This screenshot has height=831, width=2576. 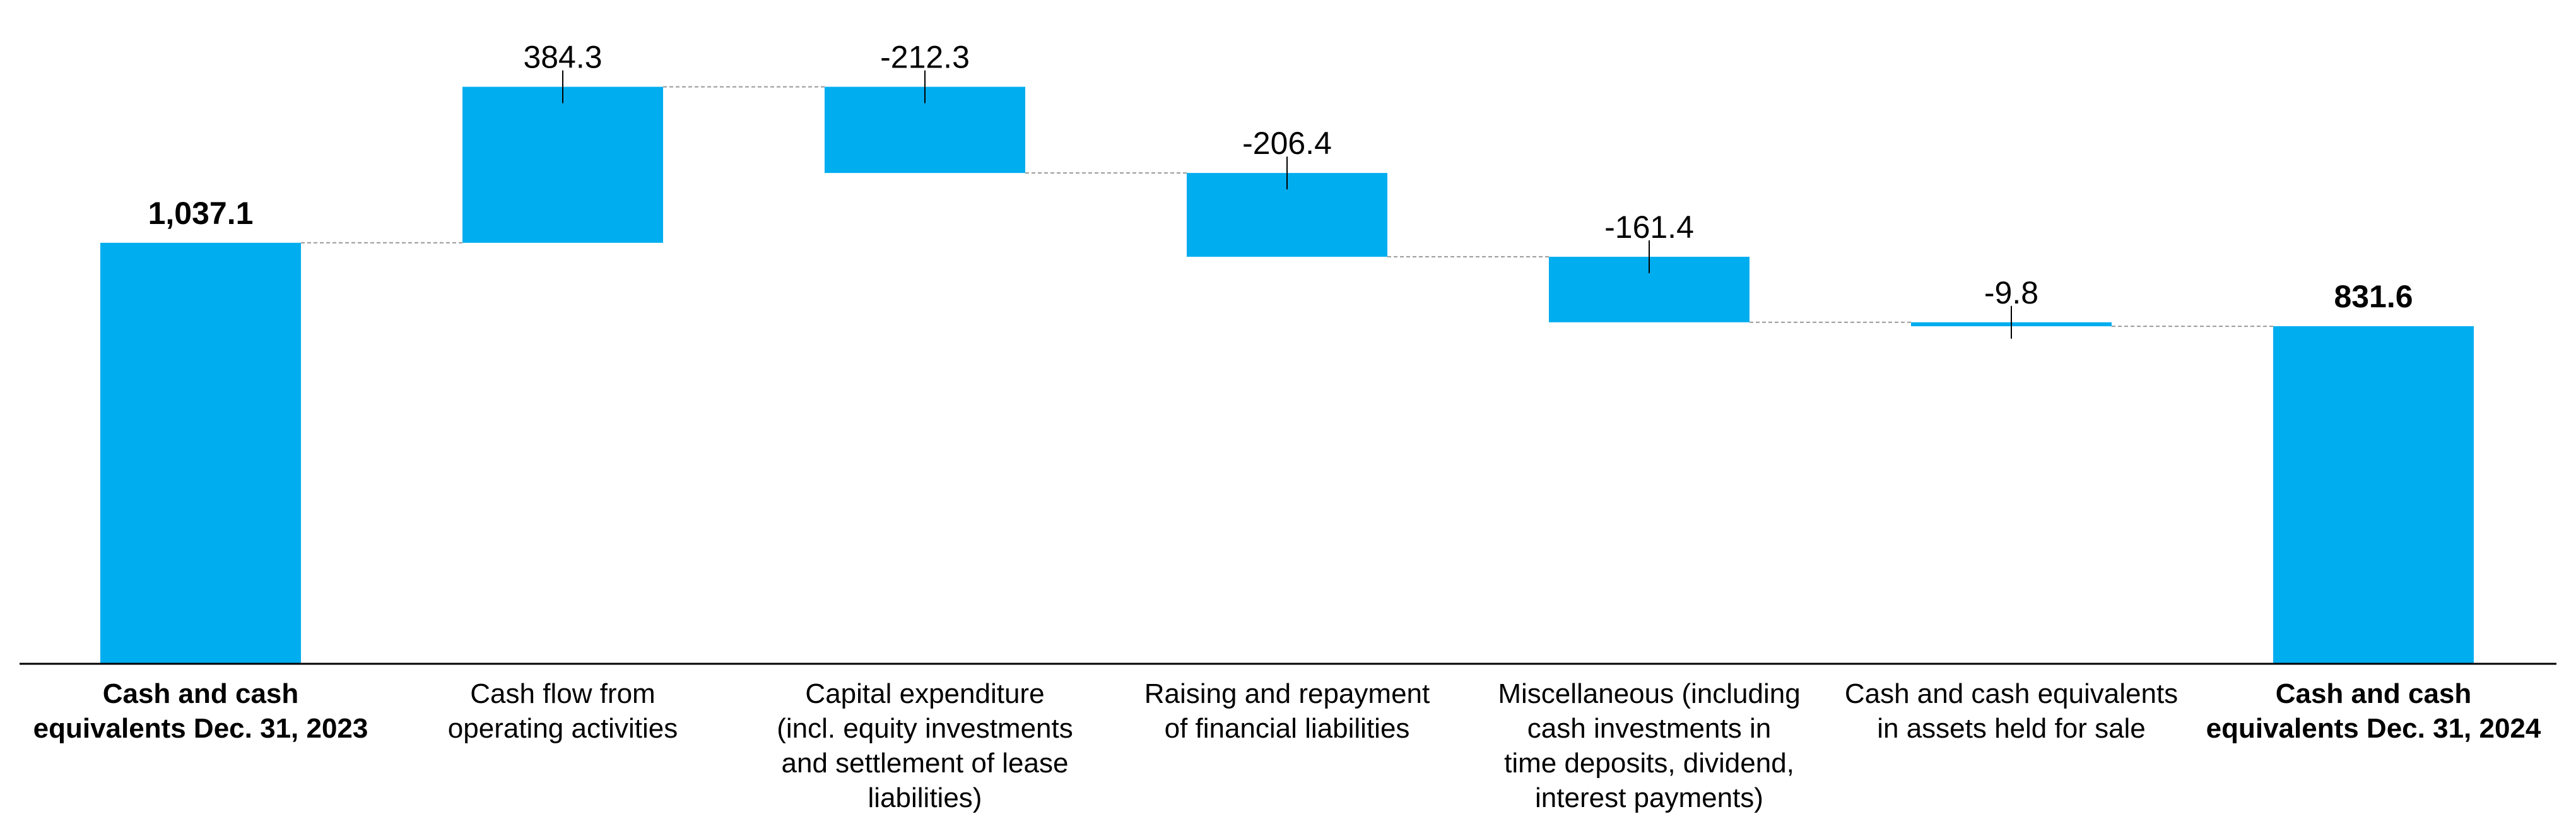 What do you see at coordinates (2373, 711) in the screenshot?
I see `x-tick-label: Cash and cash equivalents Dec. 31, 2024` at bounding box center [2373, 711].